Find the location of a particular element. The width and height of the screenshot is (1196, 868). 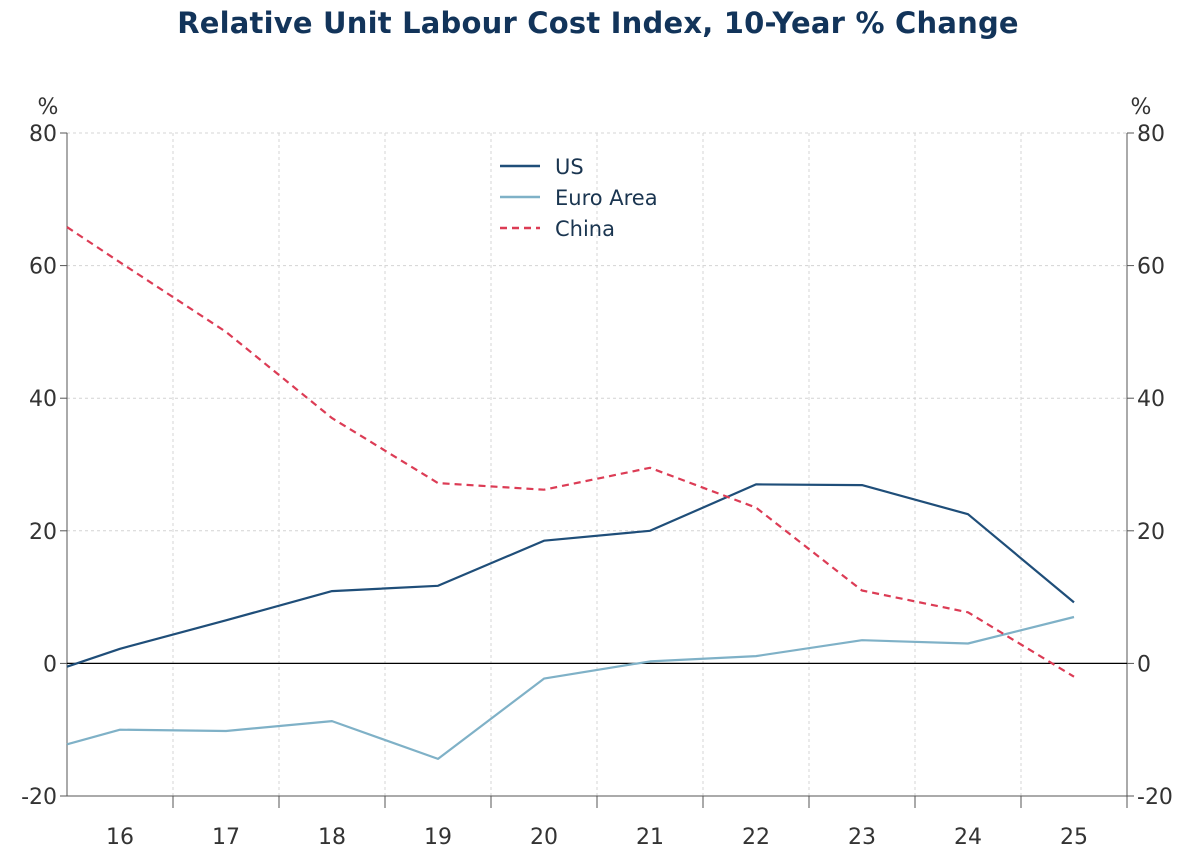

x-tick-label: 23 is located at coordinates (862, 837).